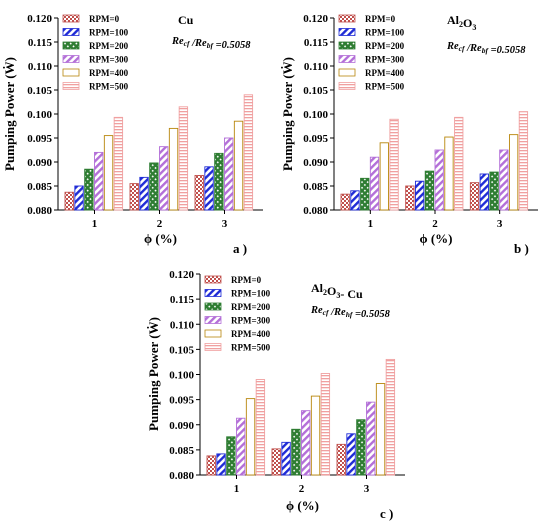 This screenshot has height=525, width=550. What do you see at coordinates (181, 376) in the screenshot?
I see `y-tick-label: 0.100` at bounding box center [181, 376].